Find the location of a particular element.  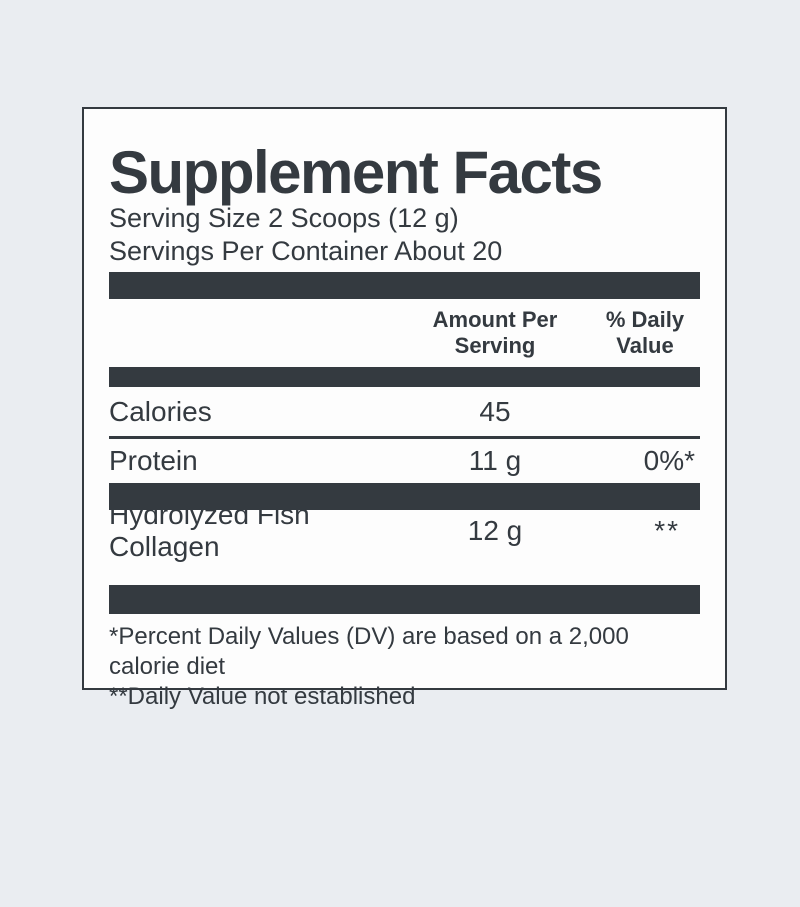

nutrient-daily-value: 0%* is located at coordinates (669, 460).